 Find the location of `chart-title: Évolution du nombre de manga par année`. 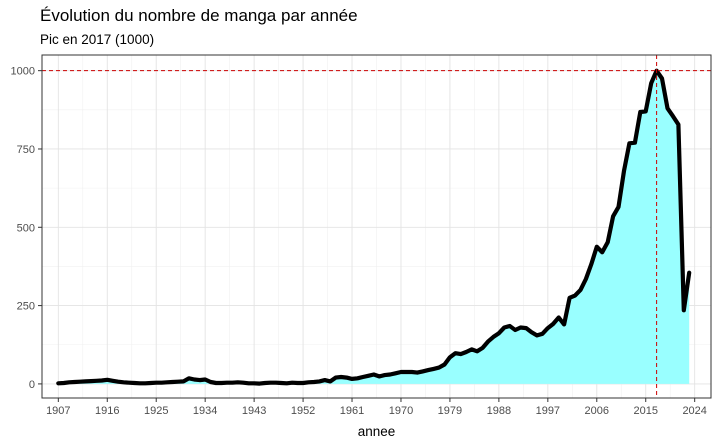

chart-title: Évolution du nombre de manga par année is located at coordinates (199, 15).